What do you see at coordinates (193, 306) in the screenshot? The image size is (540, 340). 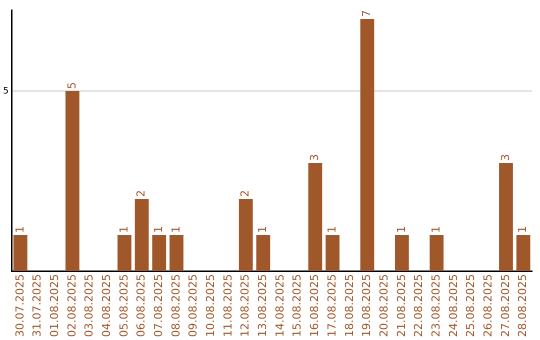 I see `x-tick-label: 09.08.2025` at bounding box center [193, 306].